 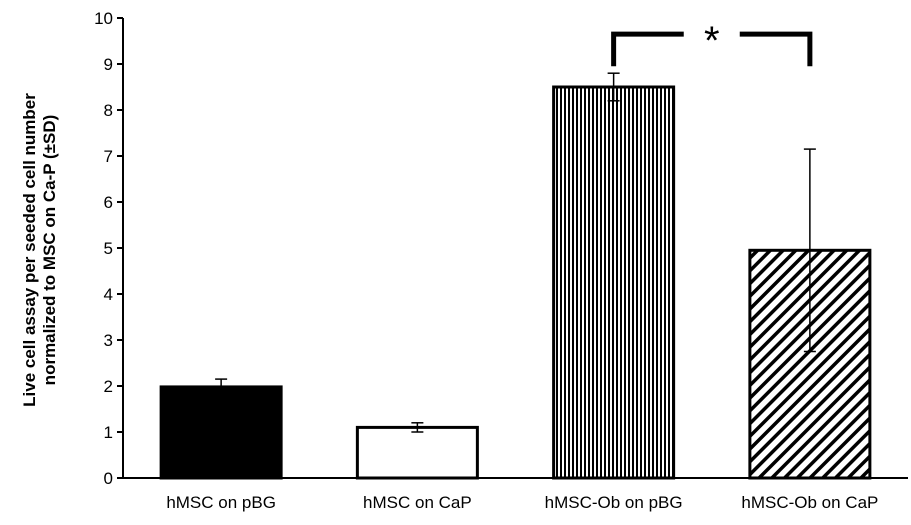 I want to click on y-tick-label: 8, so click(x=108, y=110).